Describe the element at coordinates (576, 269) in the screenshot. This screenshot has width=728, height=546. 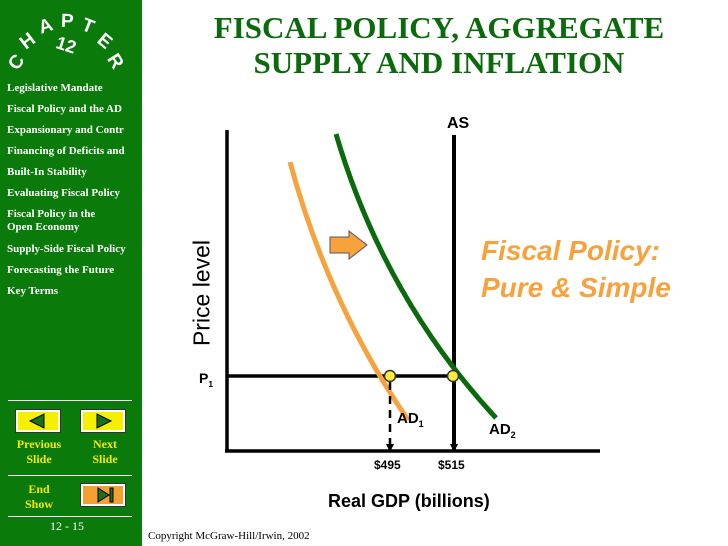
I see `fiscal-policy-caption: Fiscal Policy: Pure & Simple` at that location.